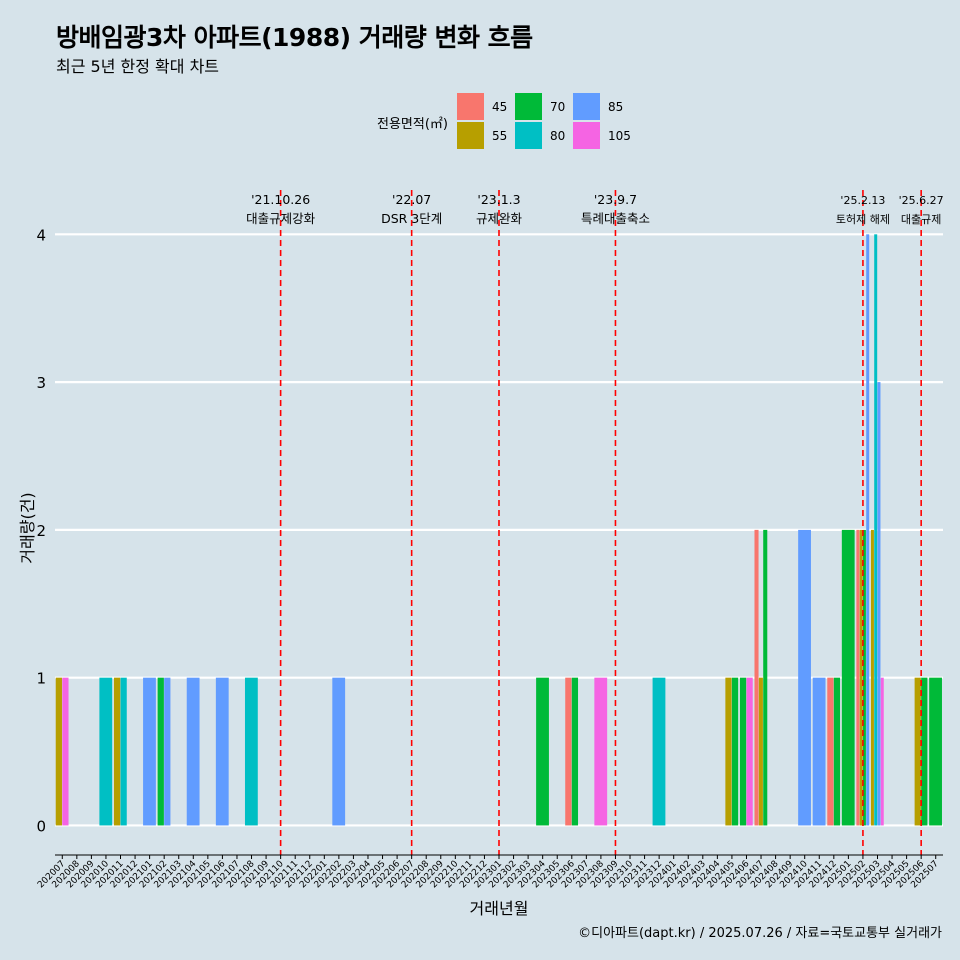 The width and height of the screenshot is (960, 960). What do you see at coordinates (504, 121) in the screenshot?
I see `legend: 전용면적(㎡) 45 55 70 80 85 105` at bounding box center [504, 121].